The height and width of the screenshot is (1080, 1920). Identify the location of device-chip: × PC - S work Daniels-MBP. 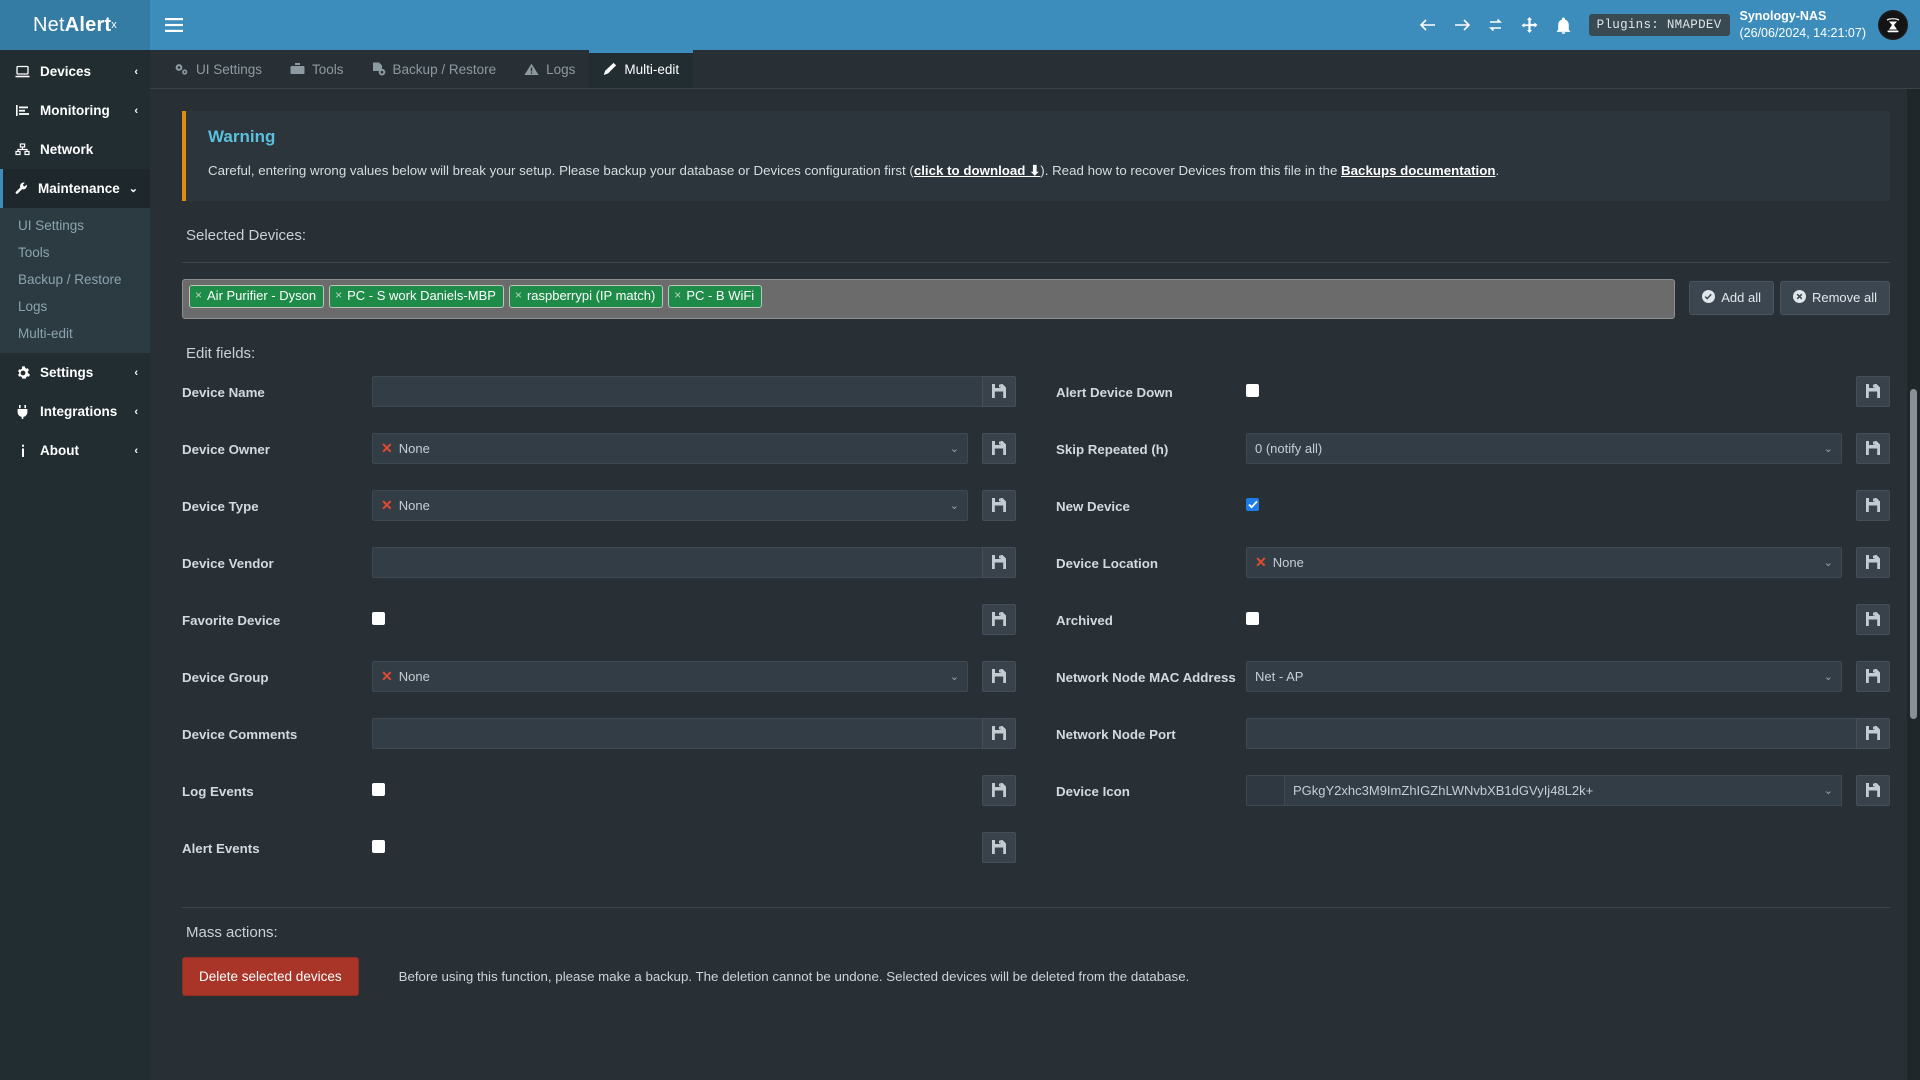
(416, 296).